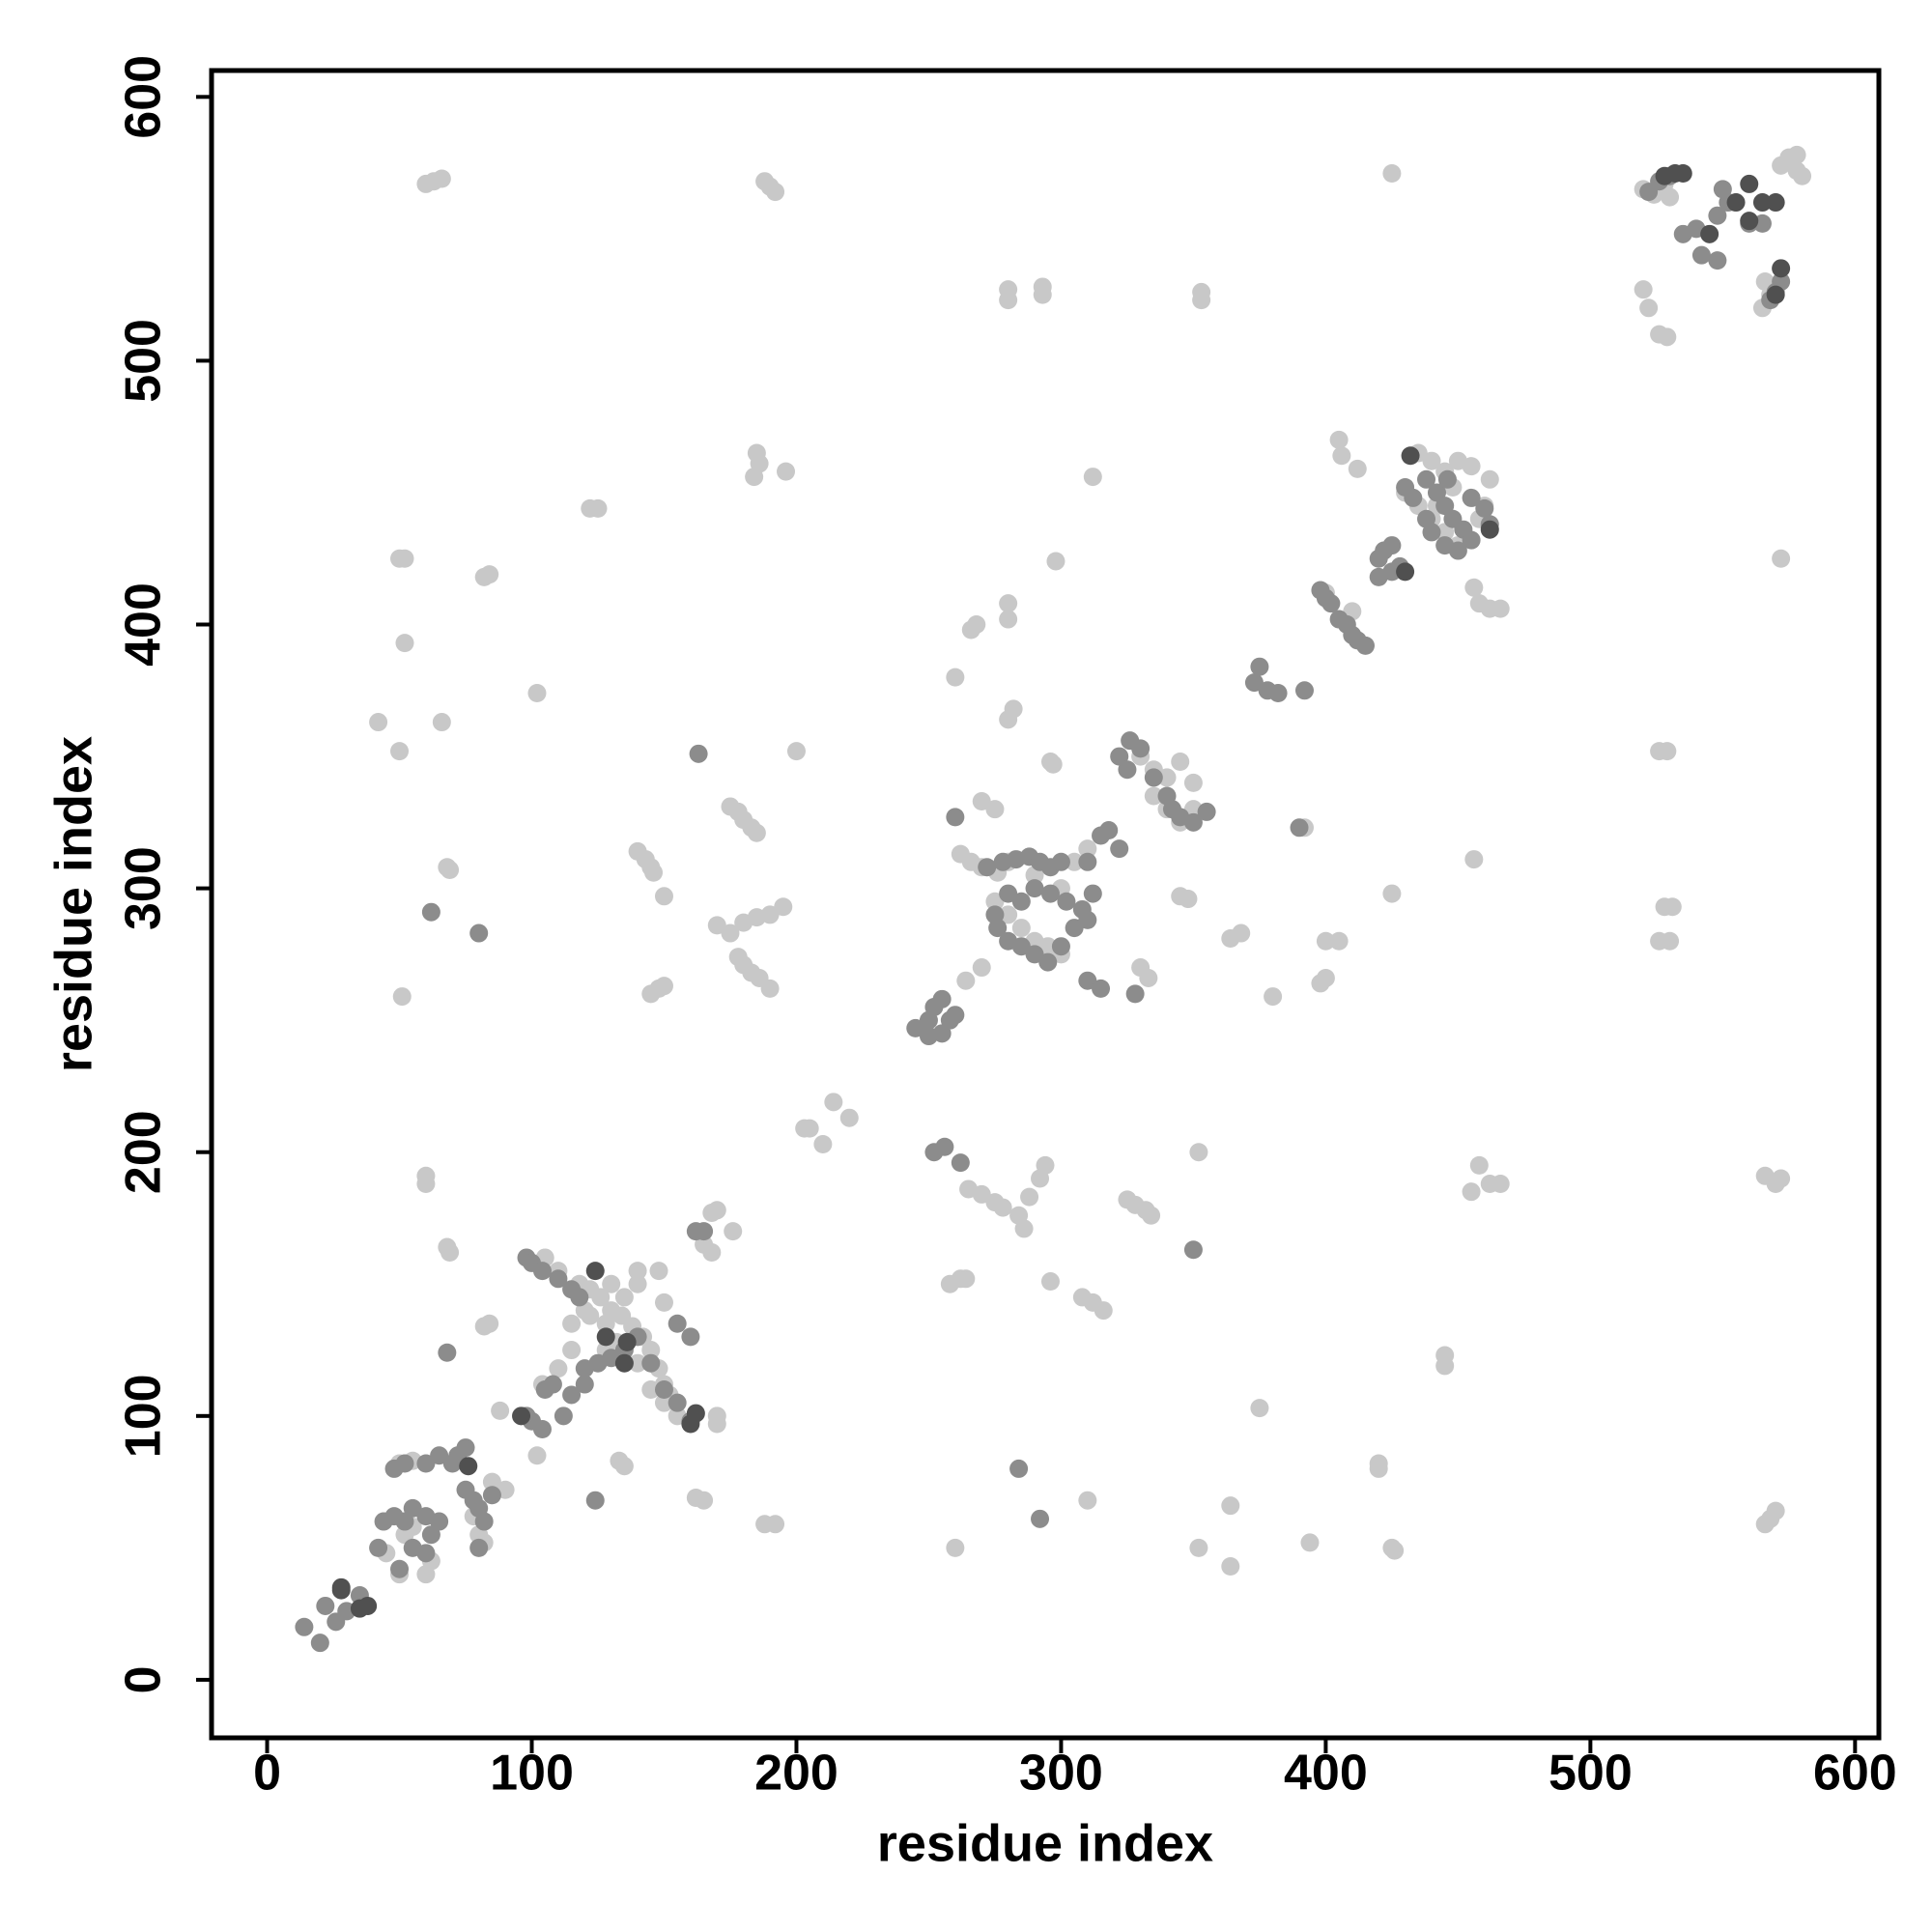 The image size is (1932, 1932). Describe the element at coordinates (144, 1152) in the screenshot. I see `y-tick-label: 200` at that location.